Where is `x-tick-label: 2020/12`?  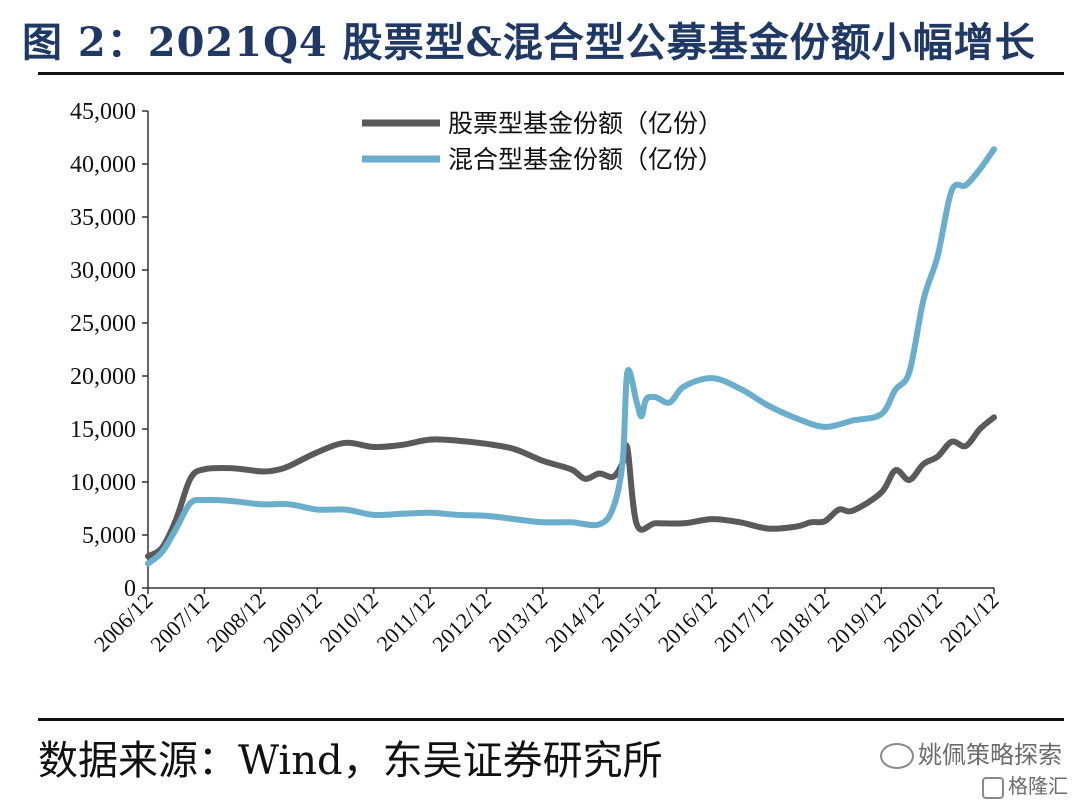
x-tick-label: 2020/12 is located at coordinates (912, 622).